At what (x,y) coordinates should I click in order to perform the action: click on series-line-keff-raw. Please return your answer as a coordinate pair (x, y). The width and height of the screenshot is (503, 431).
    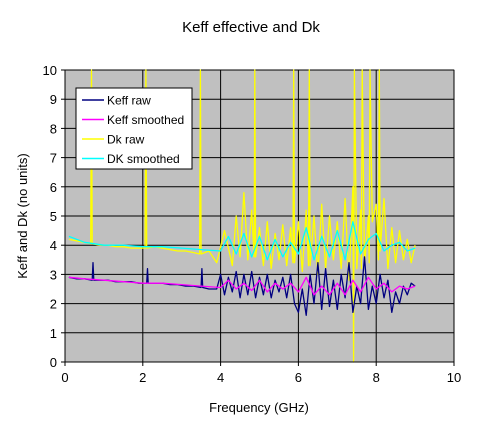
    Looking at the image, I should click on (242, 286).